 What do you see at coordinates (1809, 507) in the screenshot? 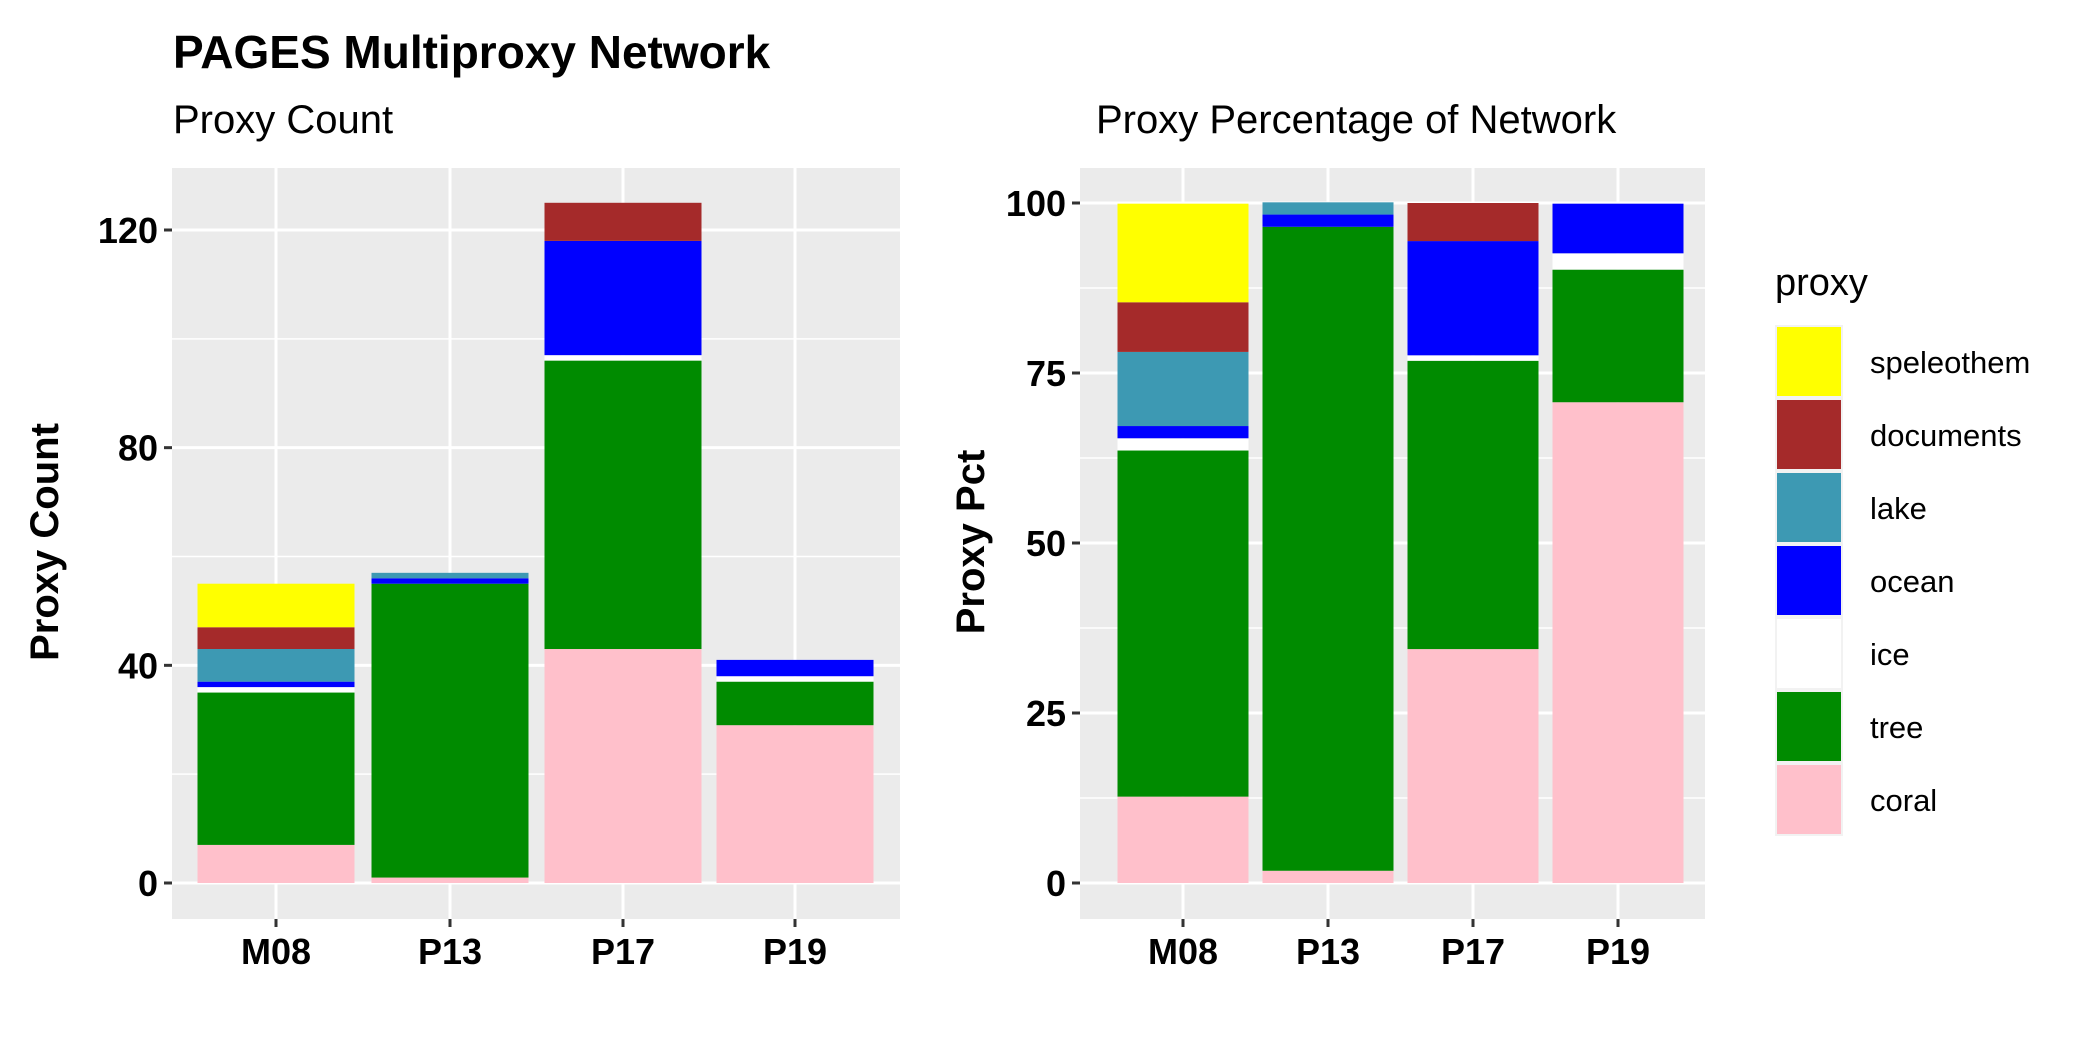
I see `legend-swatch-lake` at bounding box center [1809, 507].